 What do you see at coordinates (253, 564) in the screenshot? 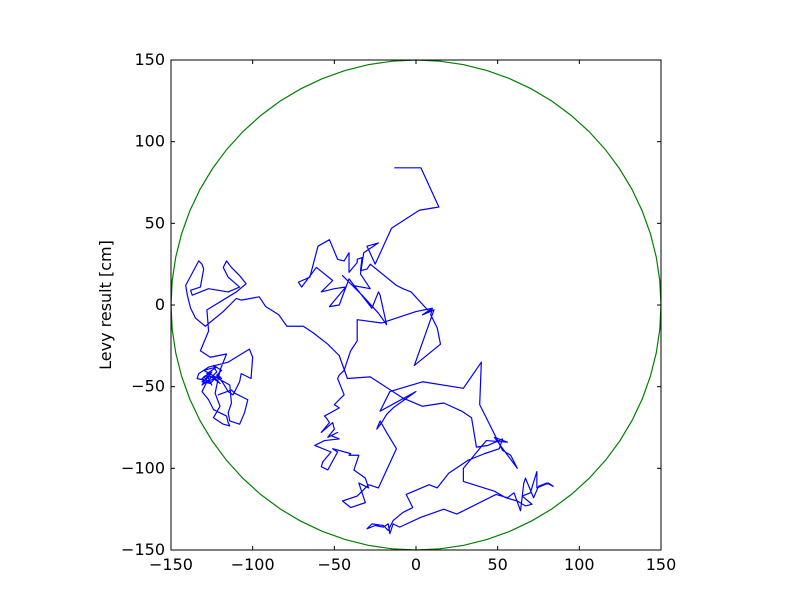
I see `x-tick-label: −100` at bounding box center [253, 564].